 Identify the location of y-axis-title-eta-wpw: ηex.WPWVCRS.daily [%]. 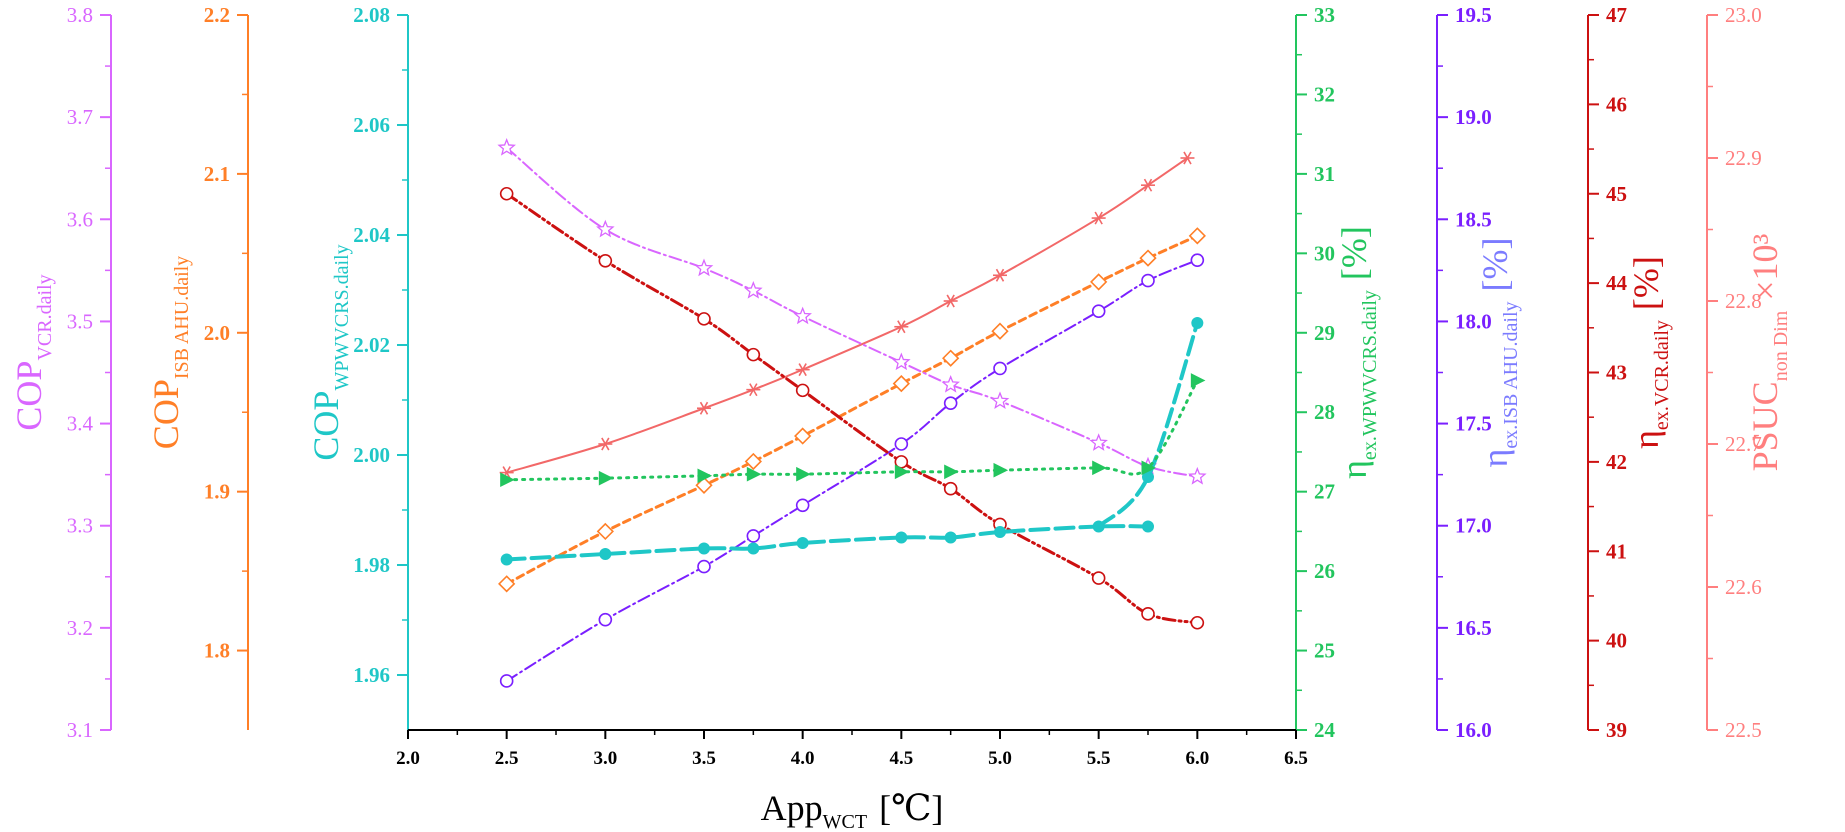
(1357, 352).